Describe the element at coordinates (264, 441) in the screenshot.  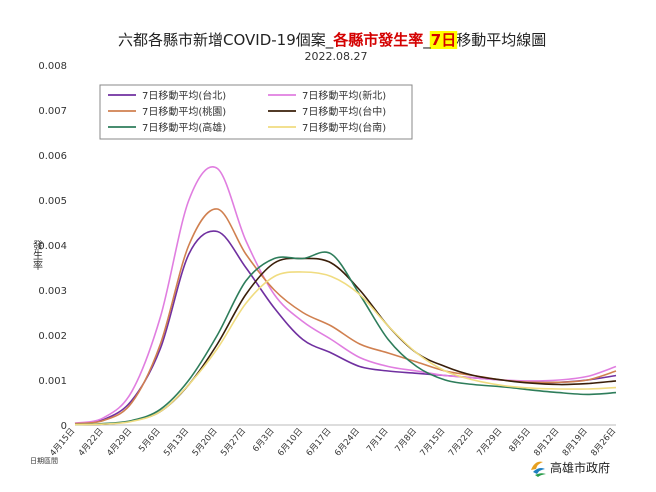
I see `x-tick-label: 6月3日` at that location.